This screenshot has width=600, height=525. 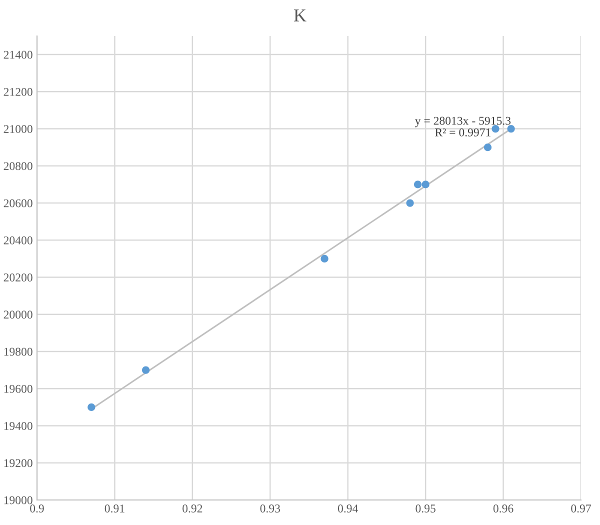 What do you see at coordinates (18, 203) in the screenshot?
I see `y-tick-label: 20600` at bounding box center [18, 203].